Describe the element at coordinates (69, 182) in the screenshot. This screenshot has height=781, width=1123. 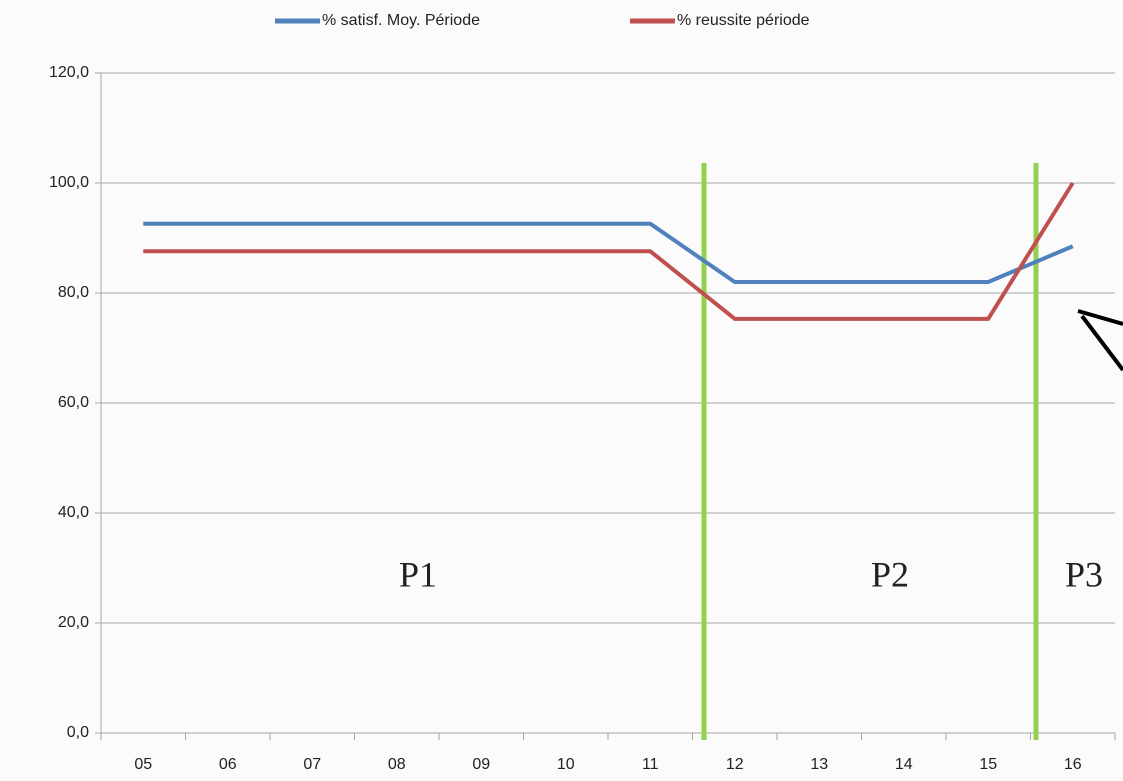
I see `y-tick-label: 100,0` at that location.